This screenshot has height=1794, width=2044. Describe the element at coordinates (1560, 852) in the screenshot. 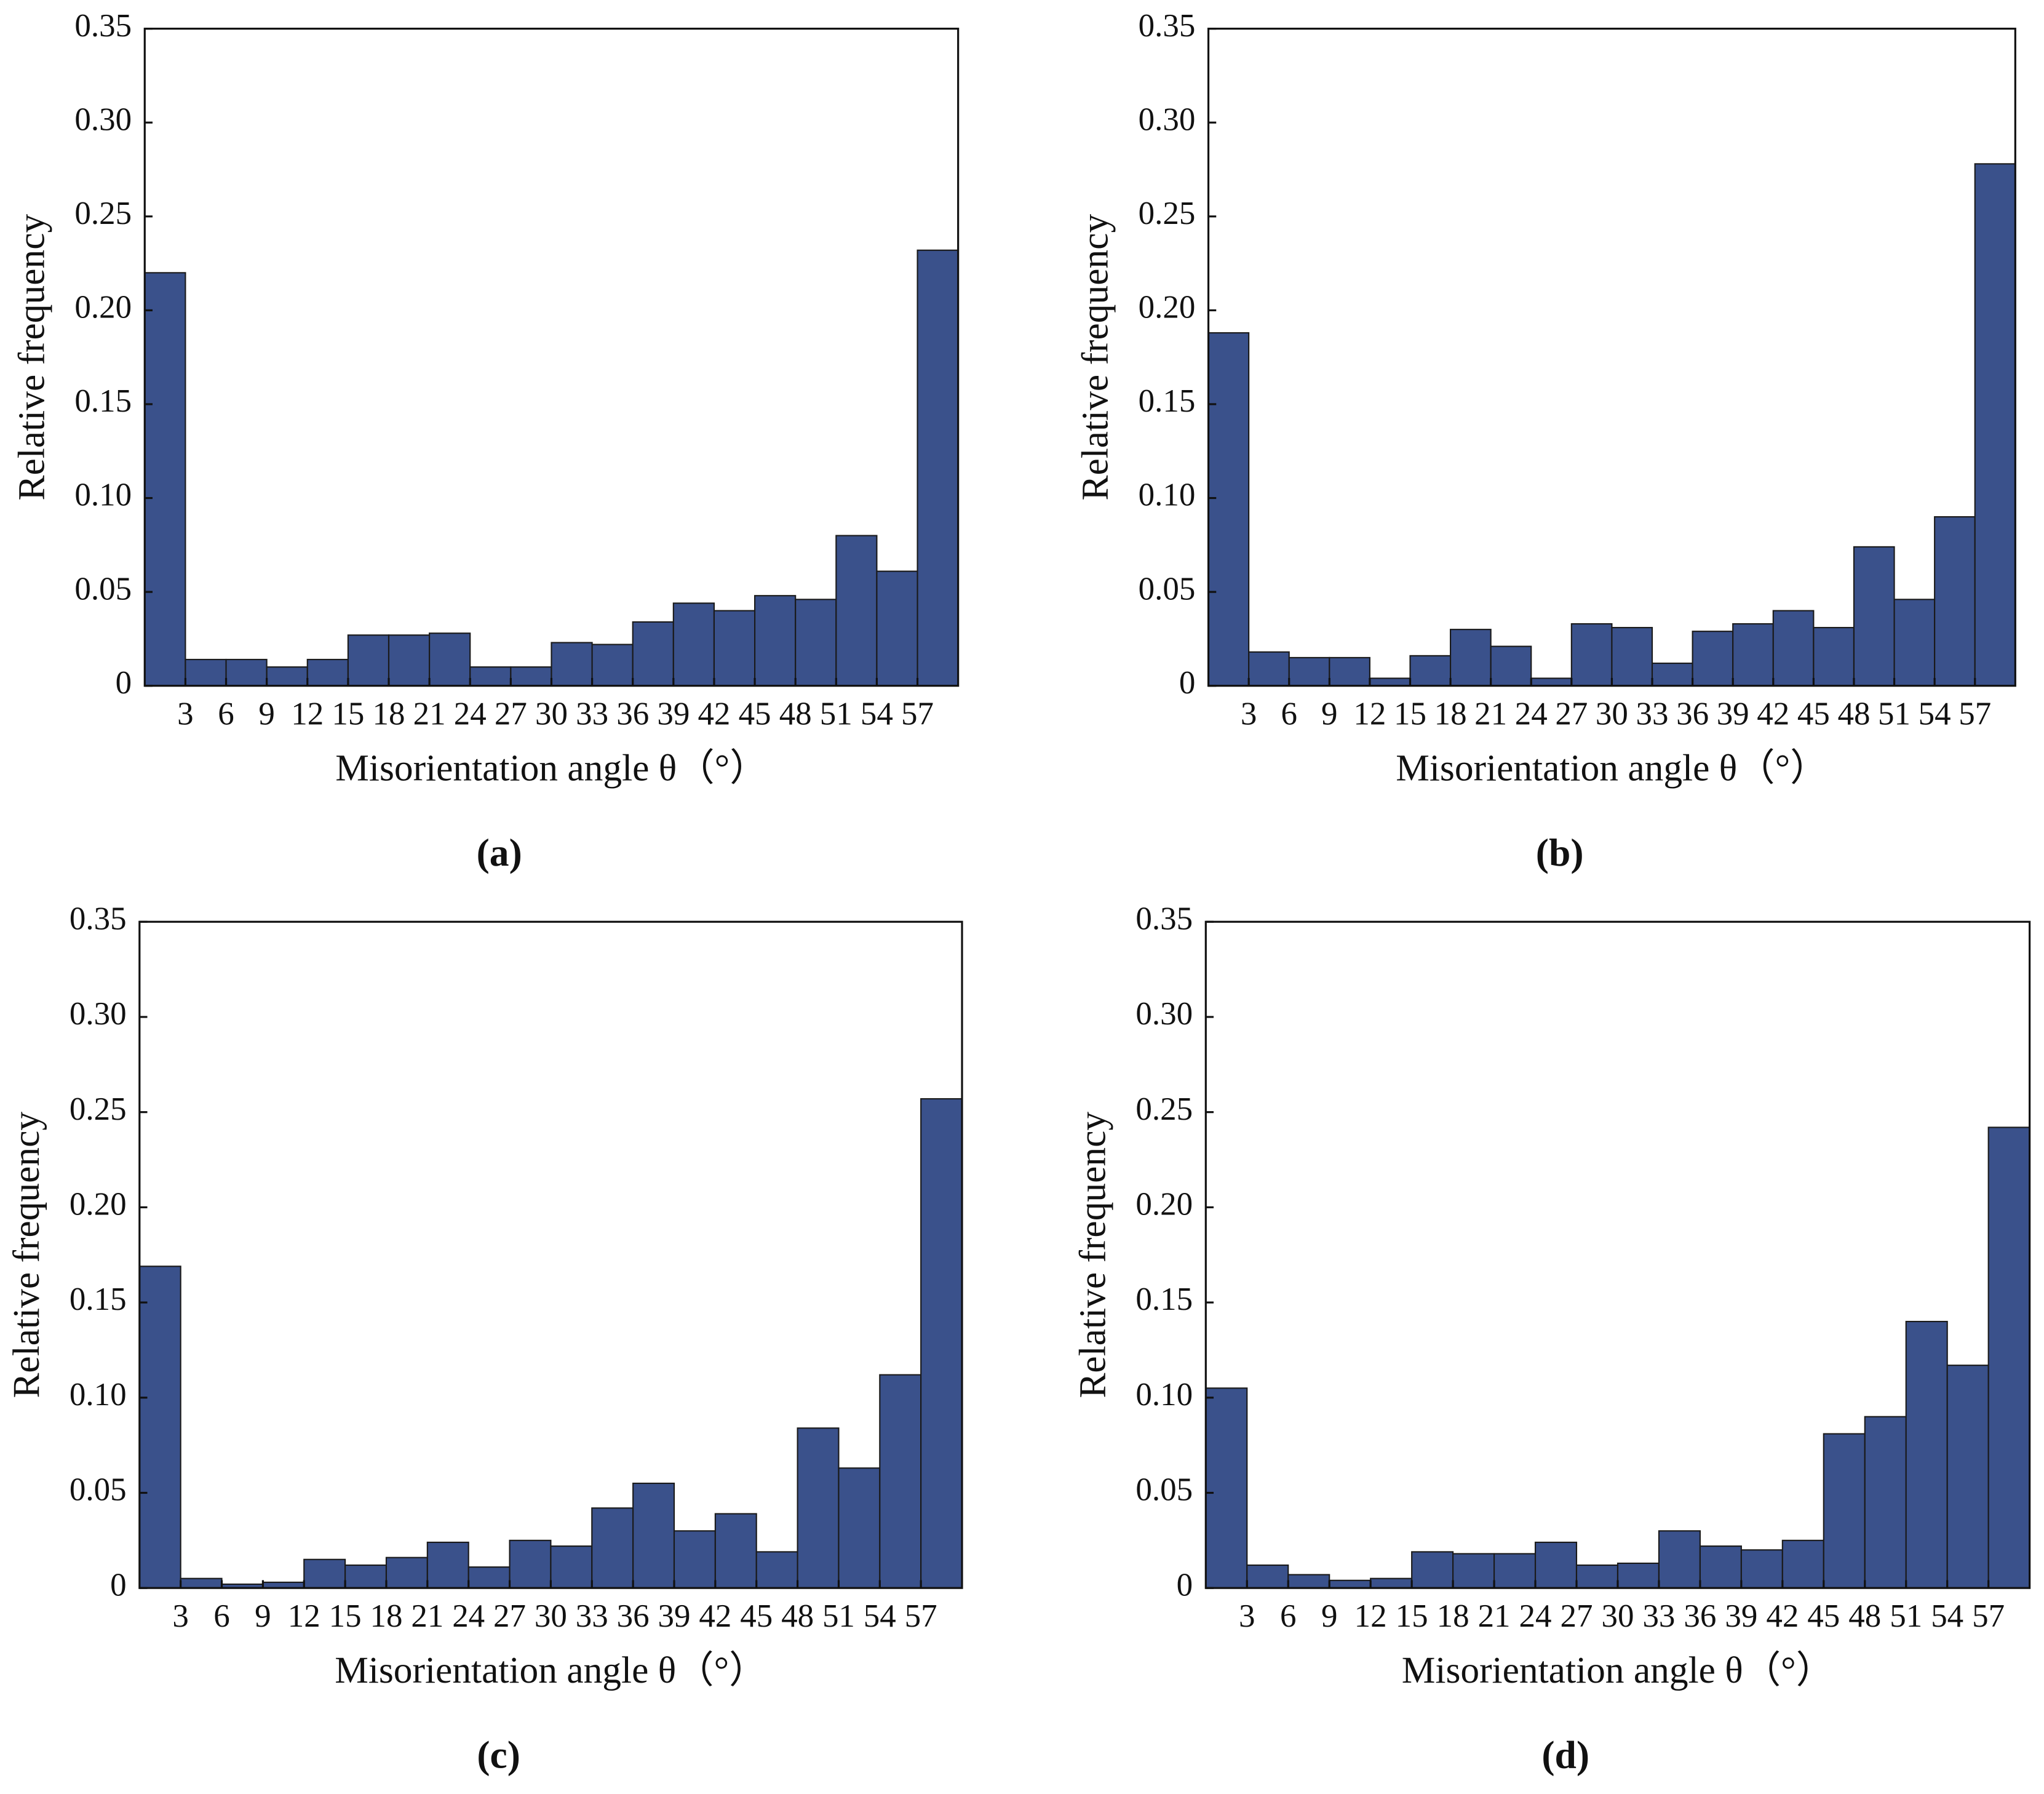

I see `panel-label: (b)` at that location.